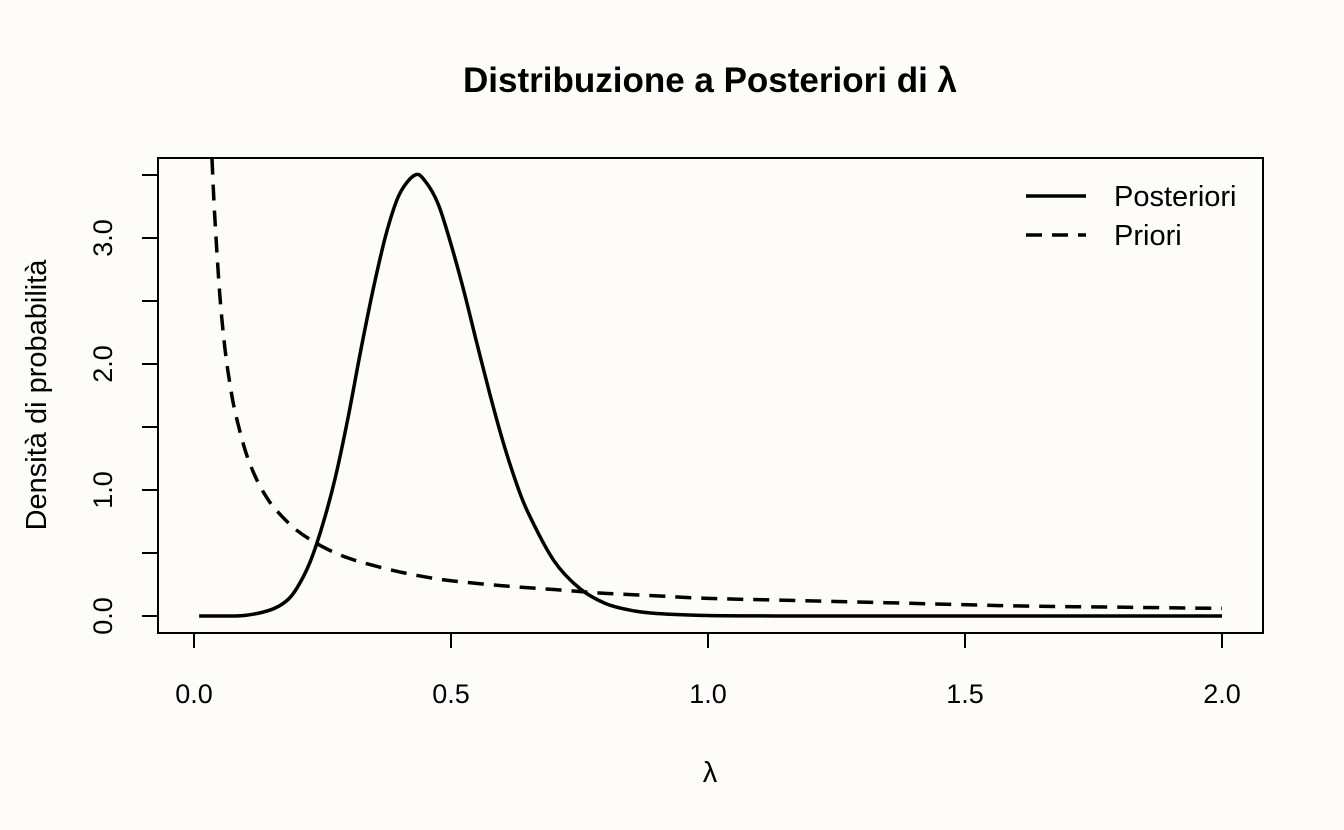  I want to click on x-tick-label: 1.0, so click(708, 694).